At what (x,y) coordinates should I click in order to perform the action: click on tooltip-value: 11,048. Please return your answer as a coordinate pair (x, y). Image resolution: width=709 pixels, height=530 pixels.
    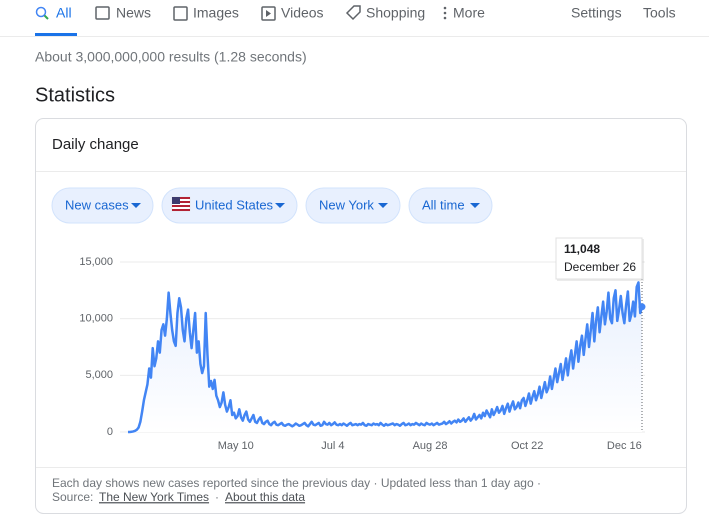
    Looking at the image, I should click on (582, 249).